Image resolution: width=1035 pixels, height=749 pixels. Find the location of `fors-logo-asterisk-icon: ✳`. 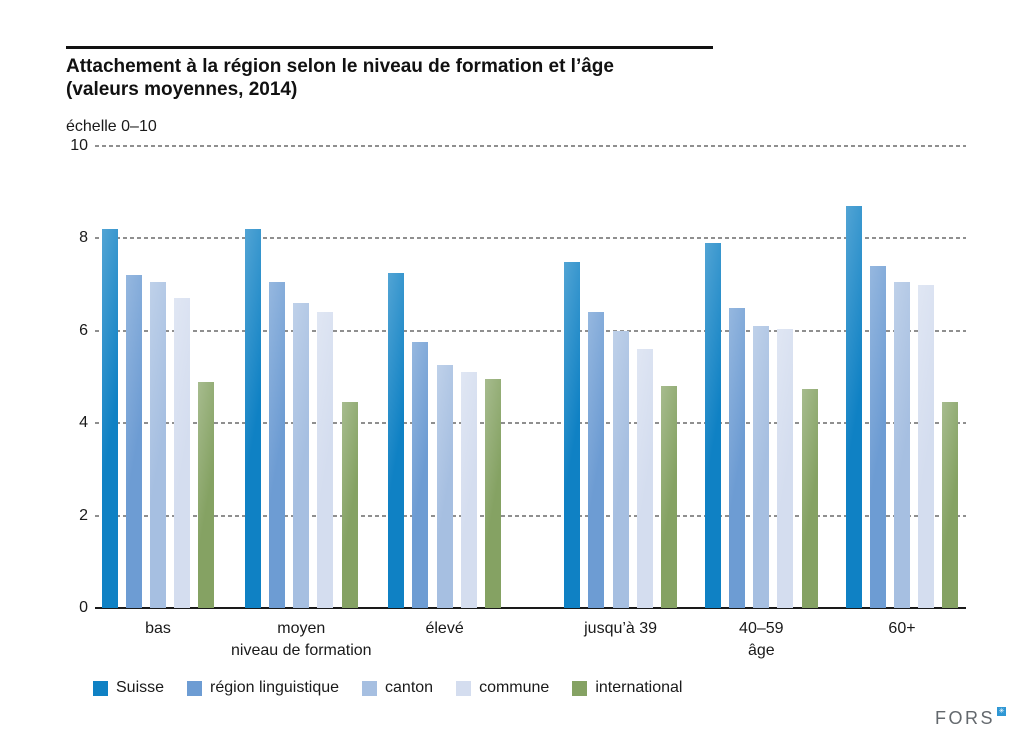

fors-logo-asterisk-icon: ✳ is located at coordinates (1001, 711).